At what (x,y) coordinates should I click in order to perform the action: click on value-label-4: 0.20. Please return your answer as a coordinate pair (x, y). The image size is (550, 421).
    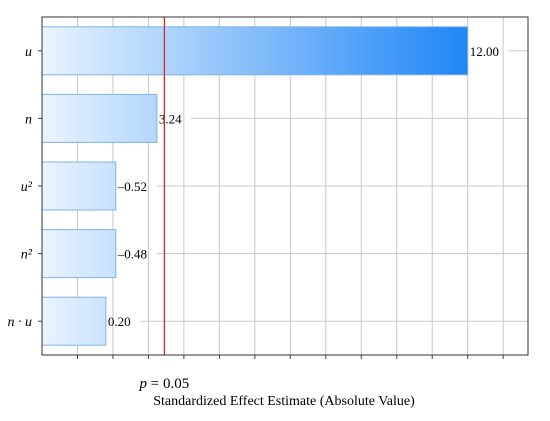
    Looking at the image, I should click on (119, 321).